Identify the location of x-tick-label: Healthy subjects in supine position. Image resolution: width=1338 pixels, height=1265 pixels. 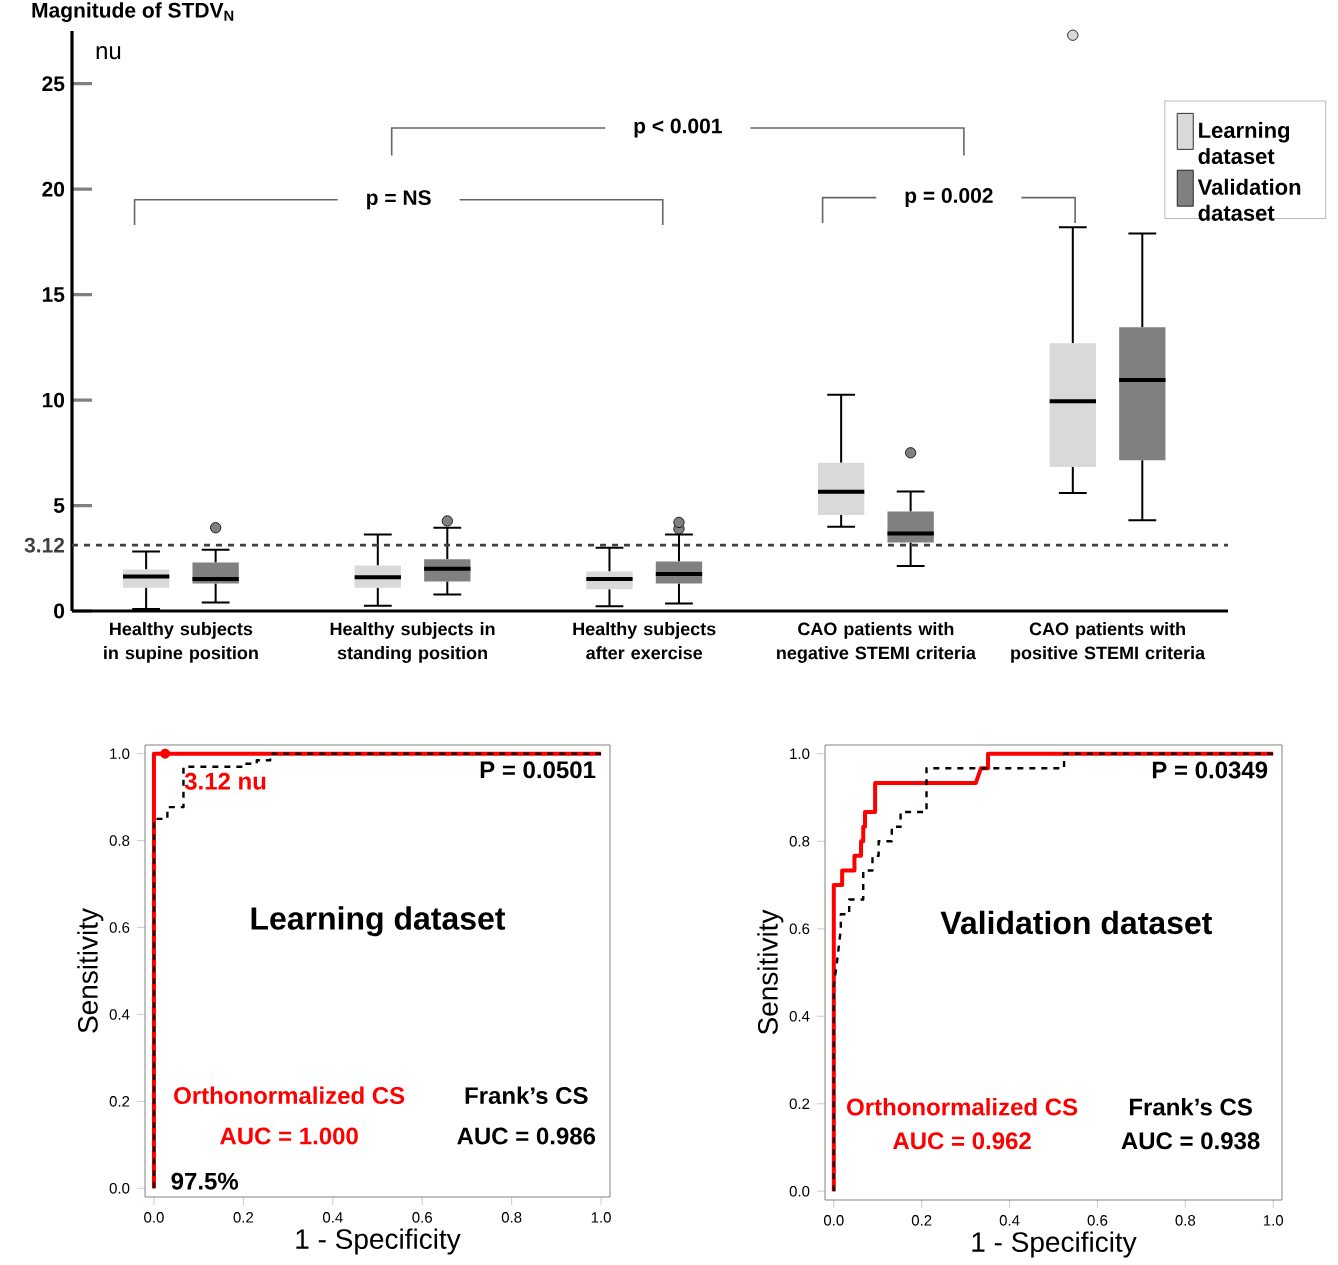
(181, 642).